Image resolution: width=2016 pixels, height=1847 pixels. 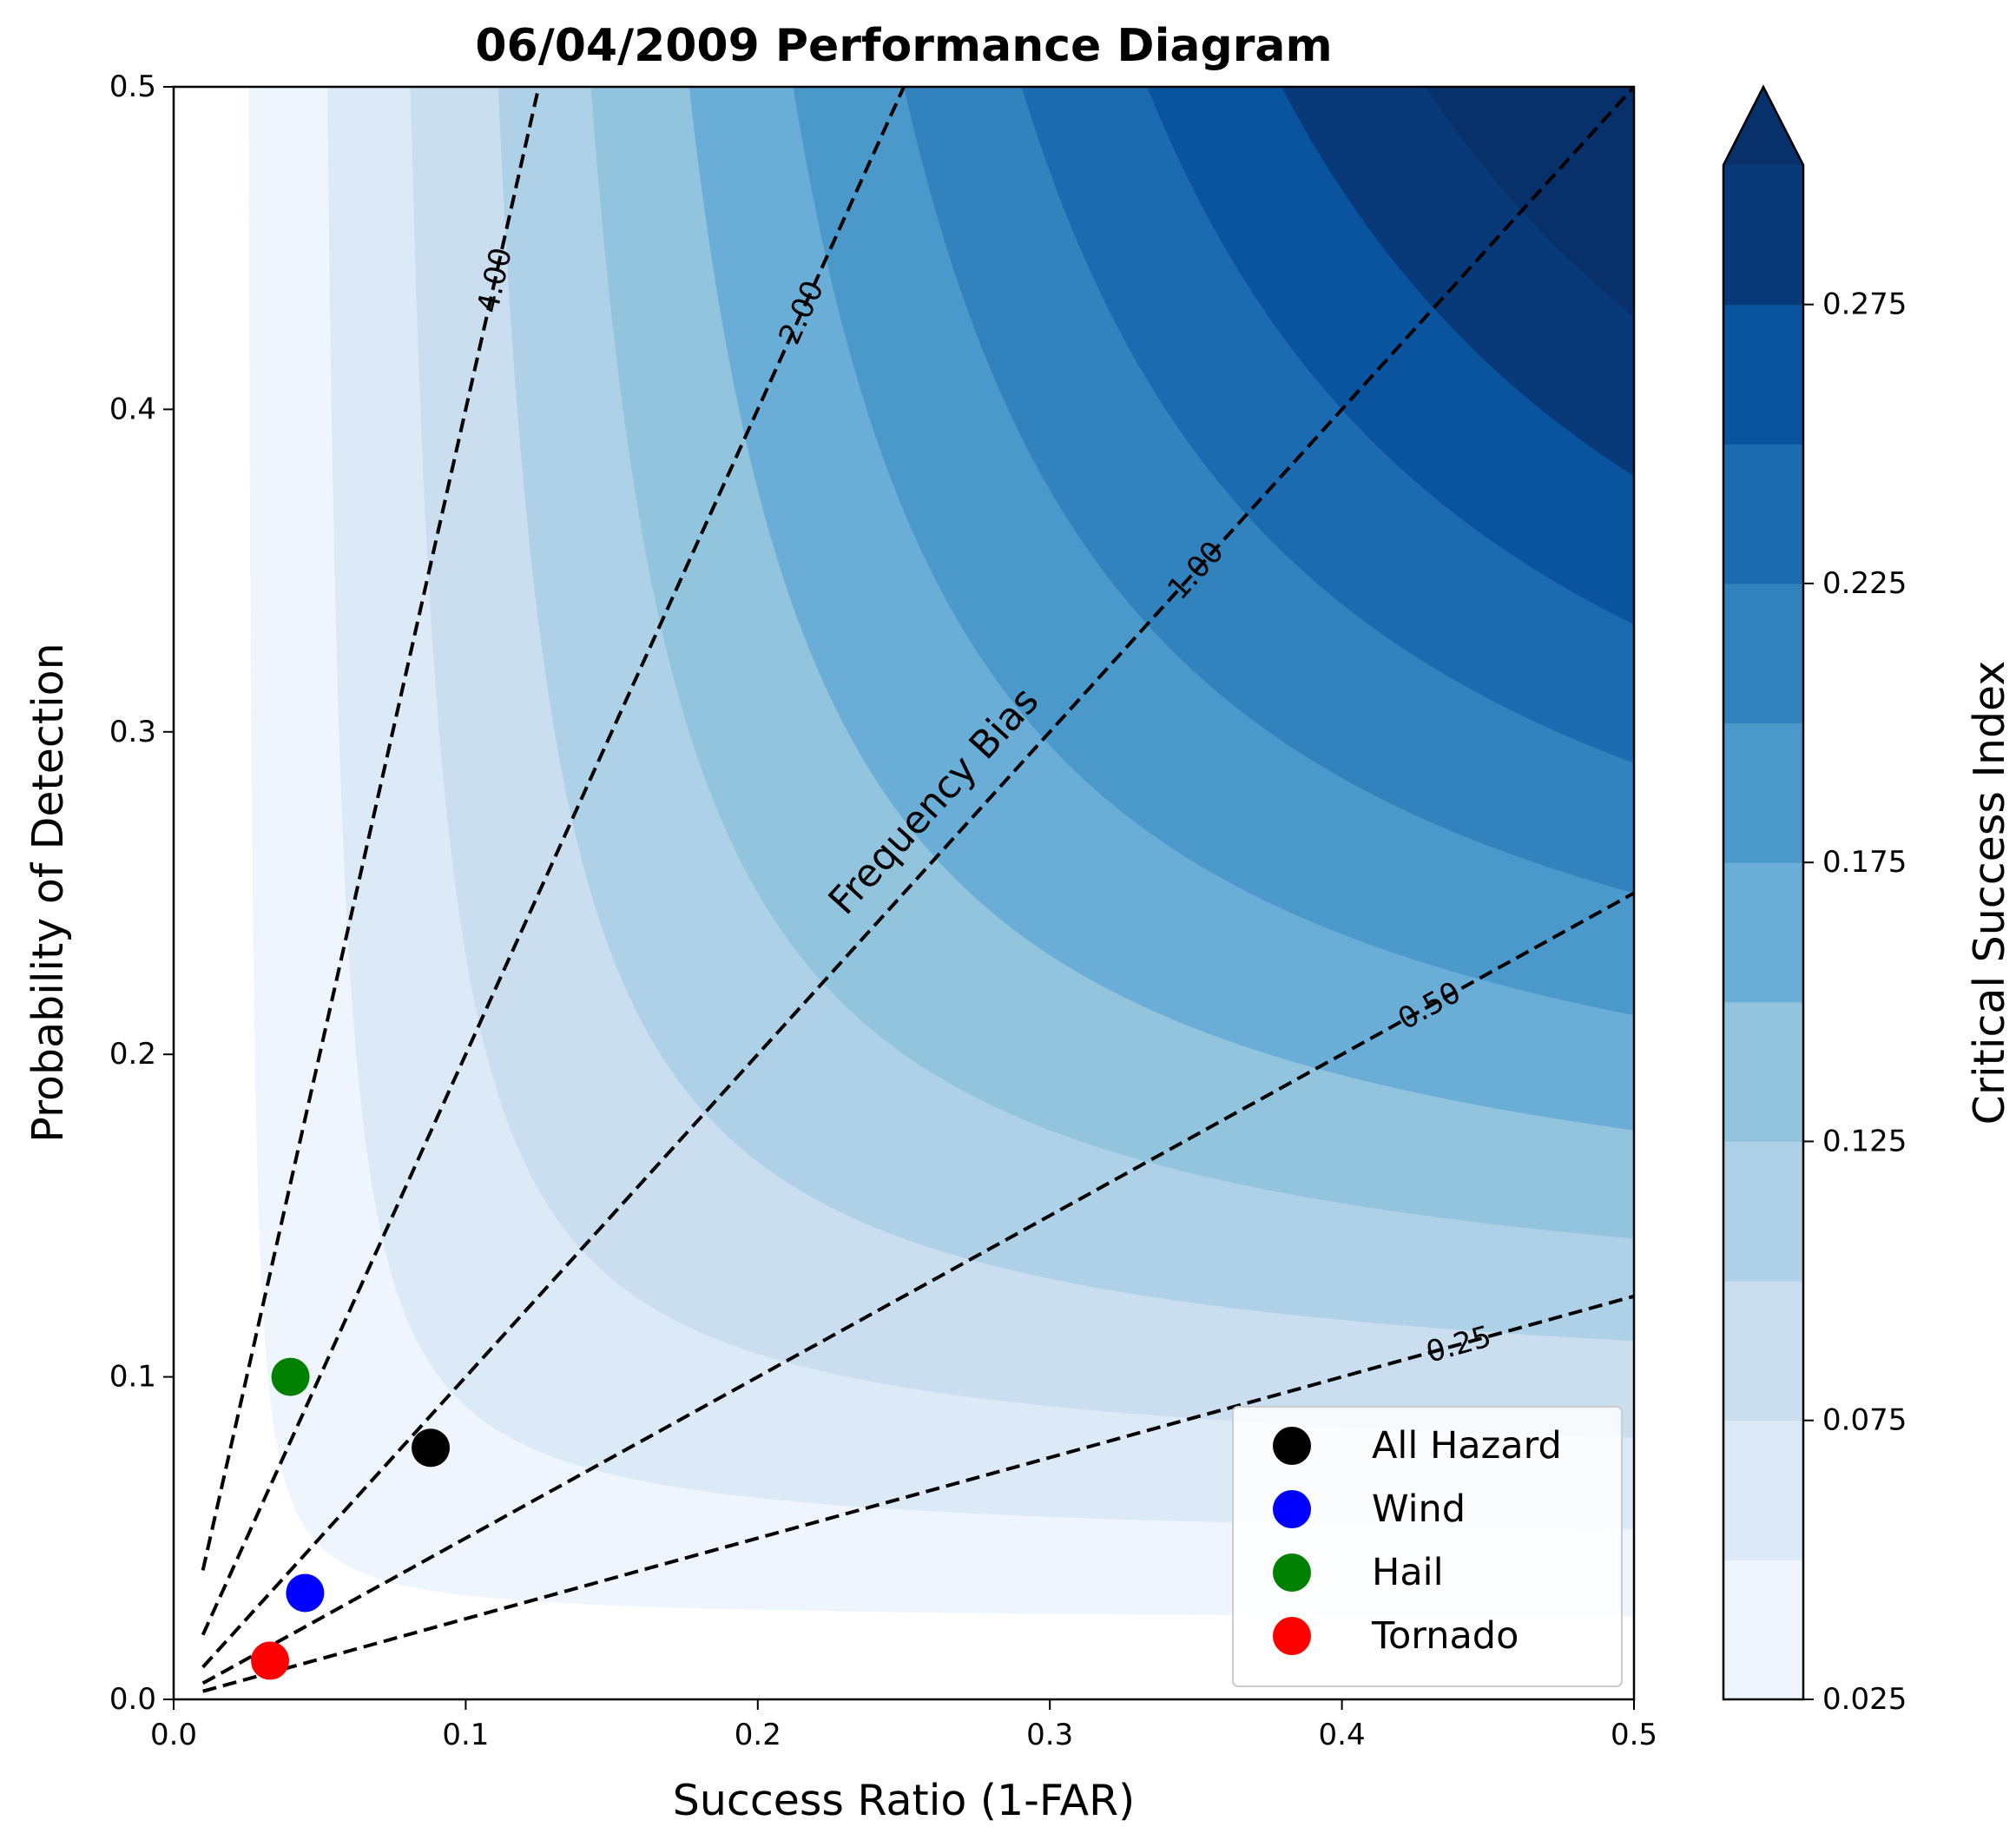 I want to click on bias-line-4.00, so click(x=371, y=829).